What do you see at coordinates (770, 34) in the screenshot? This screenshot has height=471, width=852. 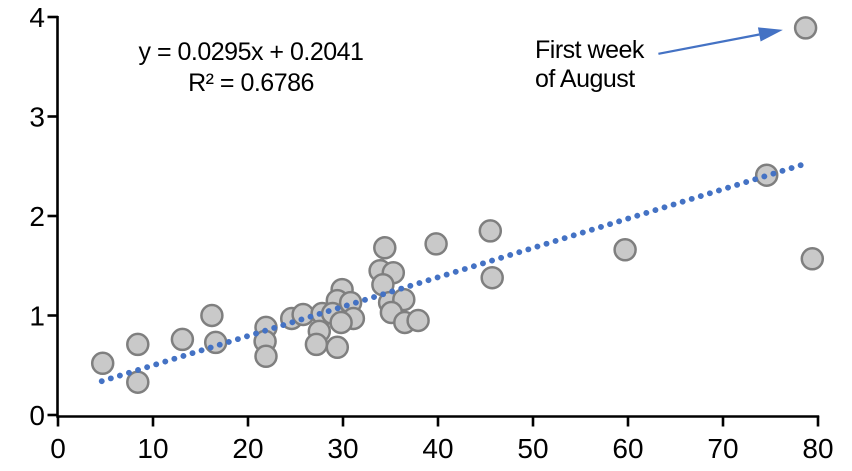 I see `annotation-arrow-head` at bounding box center [770, 34].